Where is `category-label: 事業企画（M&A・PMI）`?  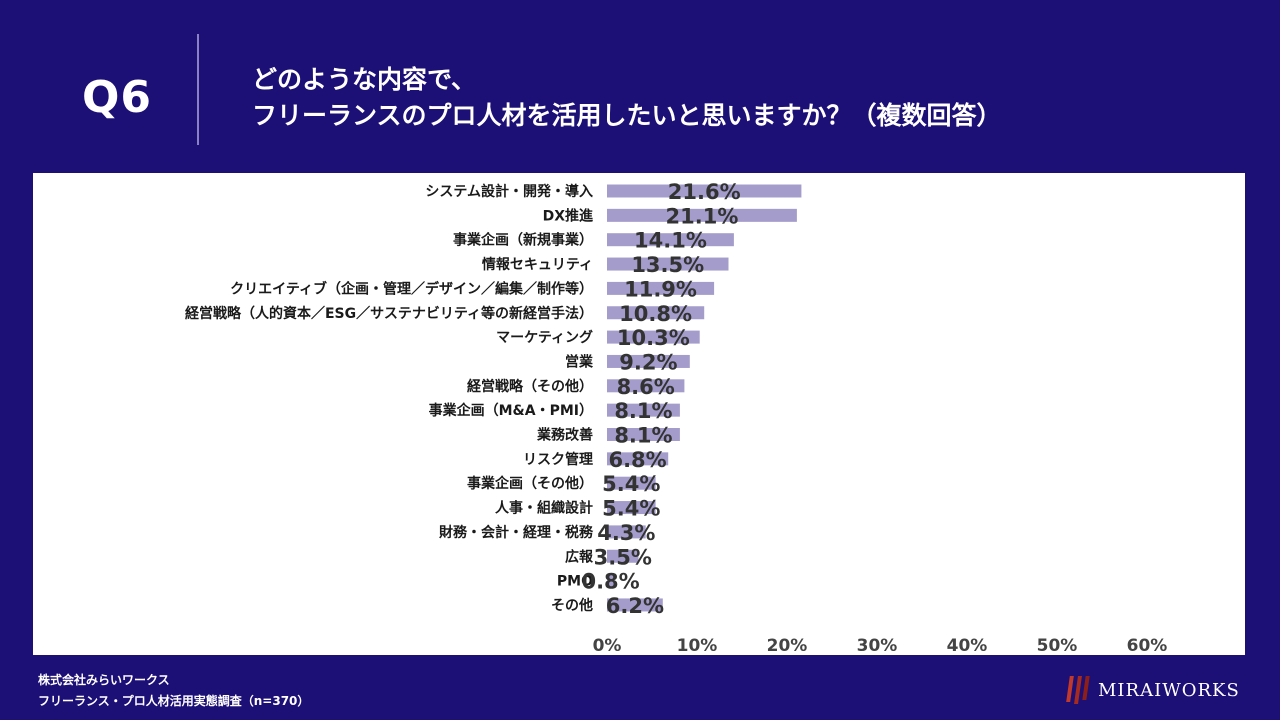
category-label: 事業企画（M&A・PMI） is located at coordinates (511, 410).